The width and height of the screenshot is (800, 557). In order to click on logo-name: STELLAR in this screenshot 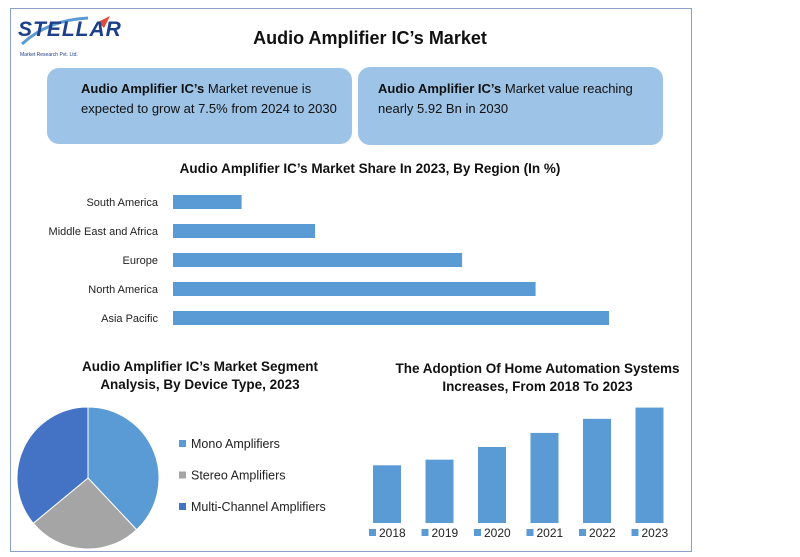, I will do `click(70, 29)`.